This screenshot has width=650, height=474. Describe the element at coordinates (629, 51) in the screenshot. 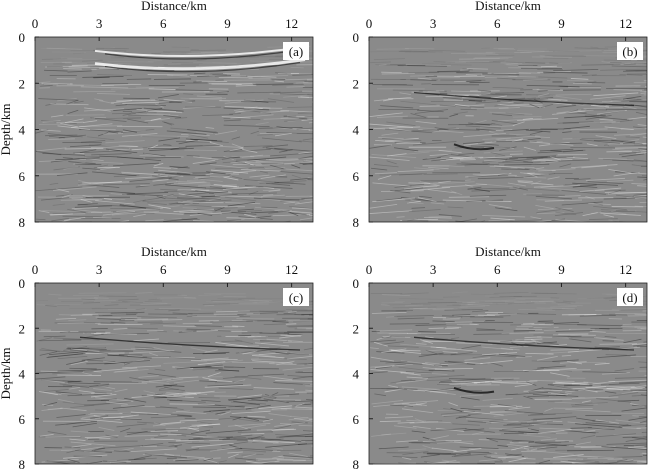

I see `panel-label: (b)` at that location.